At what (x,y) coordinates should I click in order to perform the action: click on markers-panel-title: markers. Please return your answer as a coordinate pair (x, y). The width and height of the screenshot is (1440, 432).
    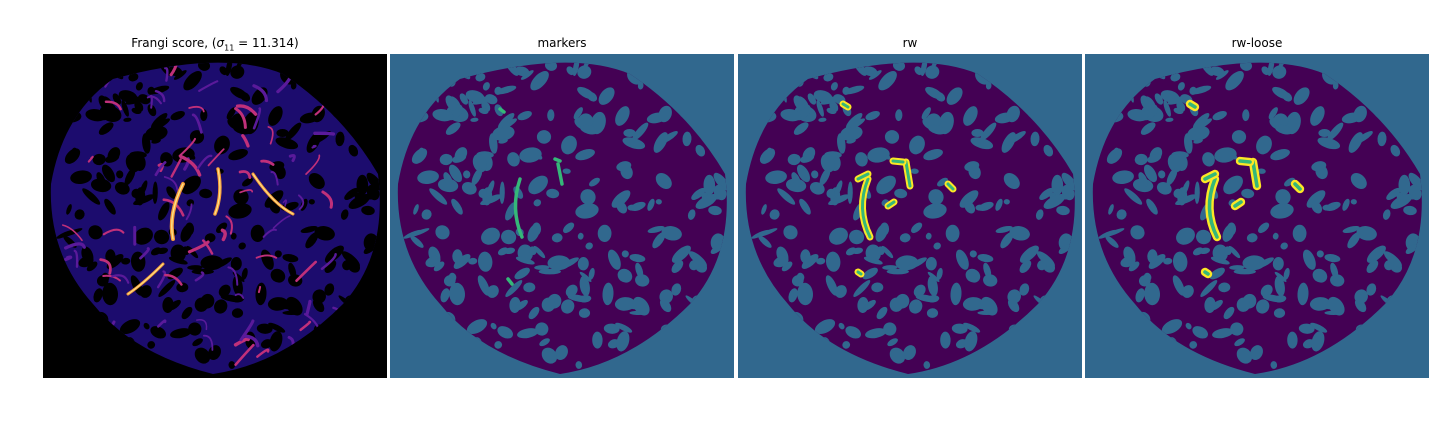
    Looking at the image, I should click on (562, 43).